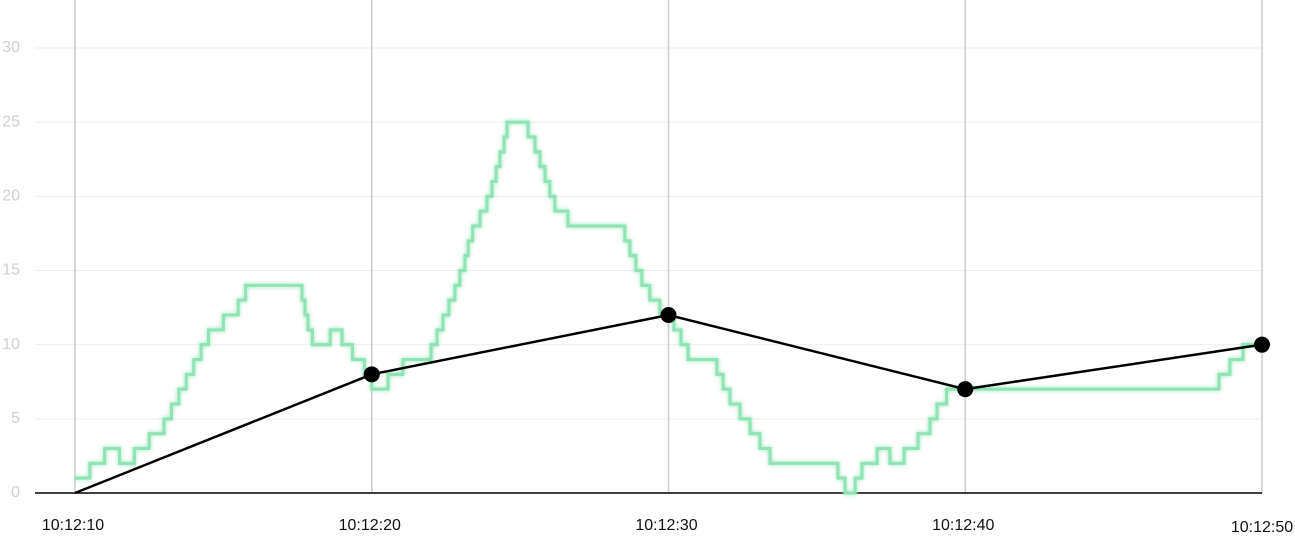 The image size is (1295, 543). Describe the element at coordinates (11, 270) in the screenshot. I see `y-tick-label: 15` at that location.